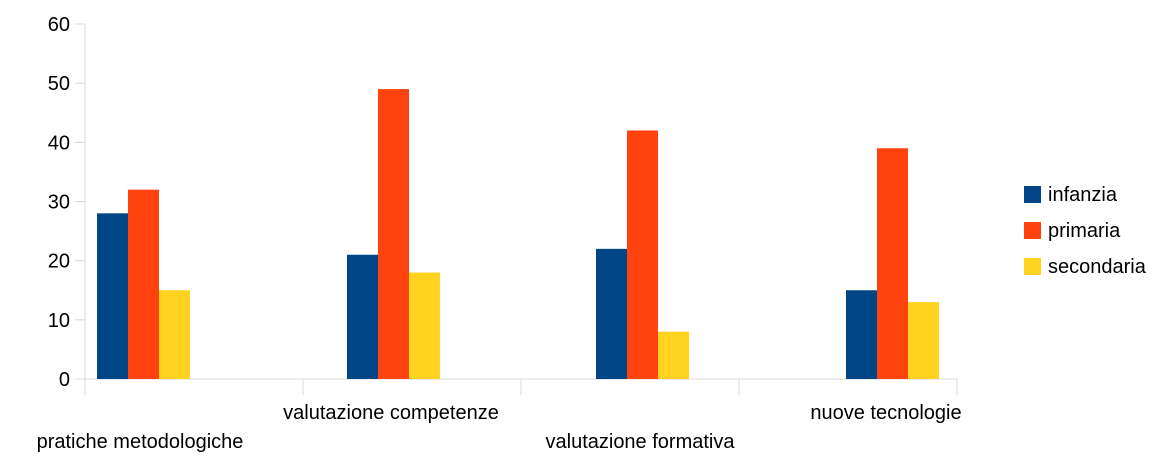  What do you see at coordinates (1083, 195) in the screenshot?
I see `legend-label: infanzia` at bounding box center [1083, 195].